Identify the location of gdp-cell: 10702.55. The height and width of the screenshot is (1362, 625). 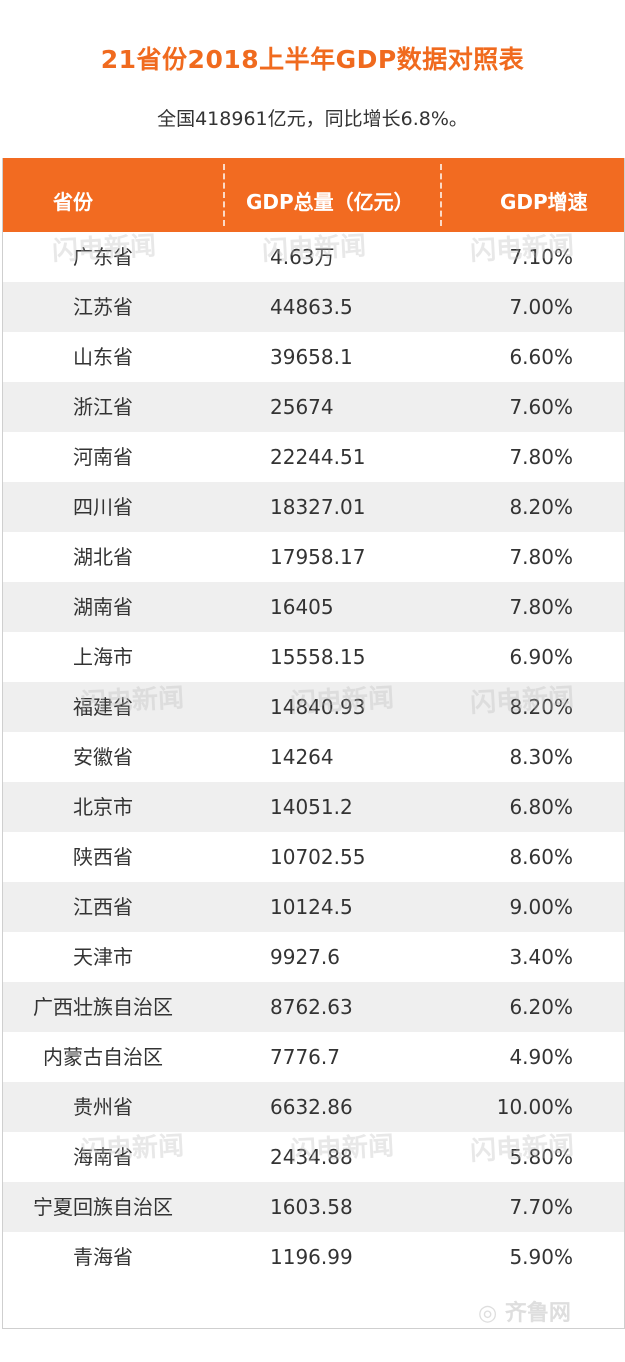
(318, 857).